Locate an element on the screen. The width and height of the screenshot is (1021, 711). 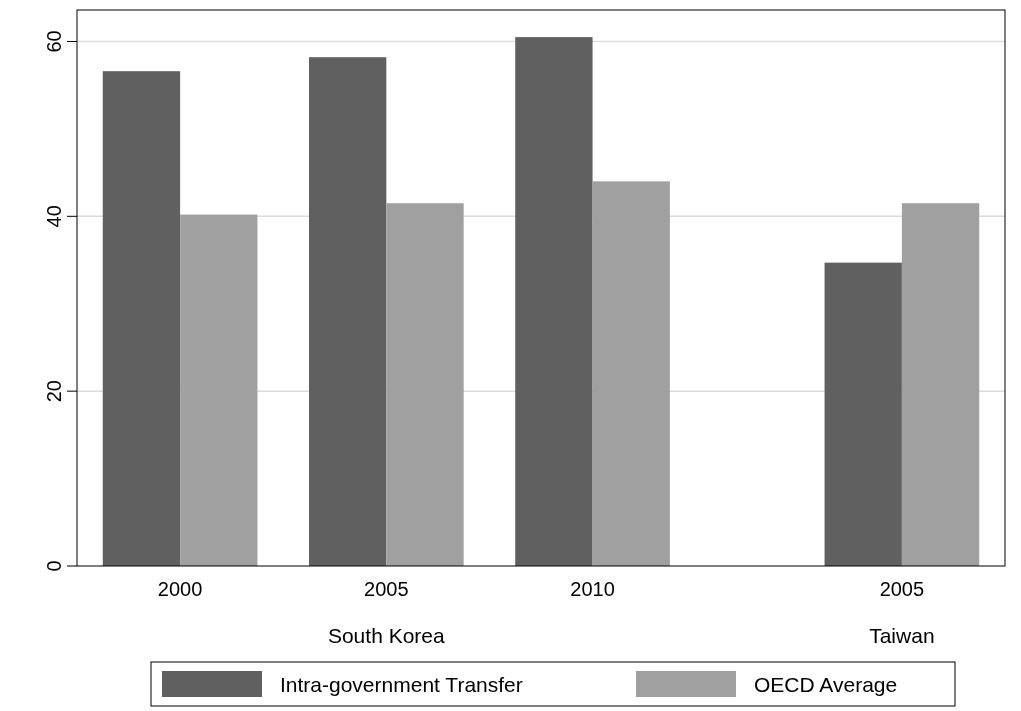
text: Taiwan is located at coordinates (902, 635).